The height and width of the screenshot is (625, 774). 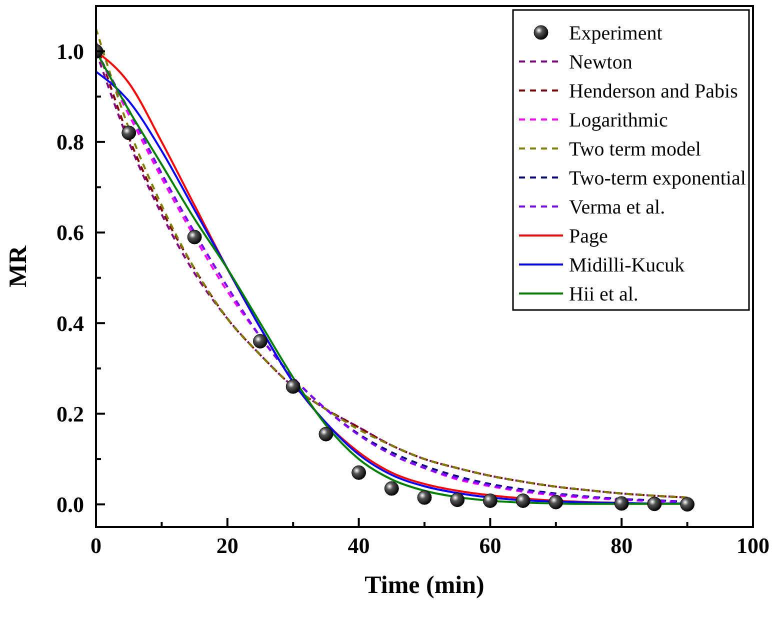 What do you see at coordinates (657, 179) in the screenshot?
I see `legend-label: Two-term exponential` at bounding box center [657, 179].